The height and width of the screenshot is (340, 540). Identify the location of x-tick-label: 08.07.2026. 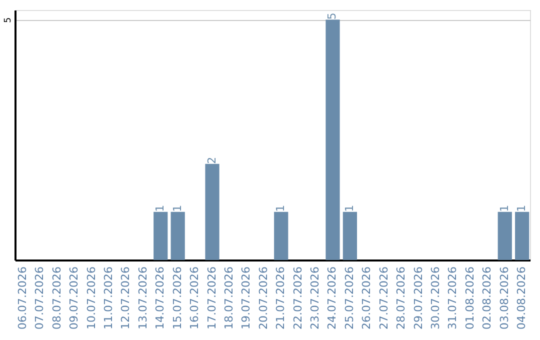
(57, 298).